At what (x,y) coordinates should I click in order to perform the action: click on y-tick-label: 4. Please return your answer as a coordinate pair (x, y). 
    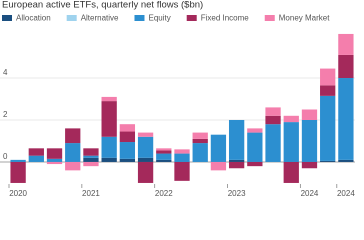
    Looking at the image, I should click on (5, 72).